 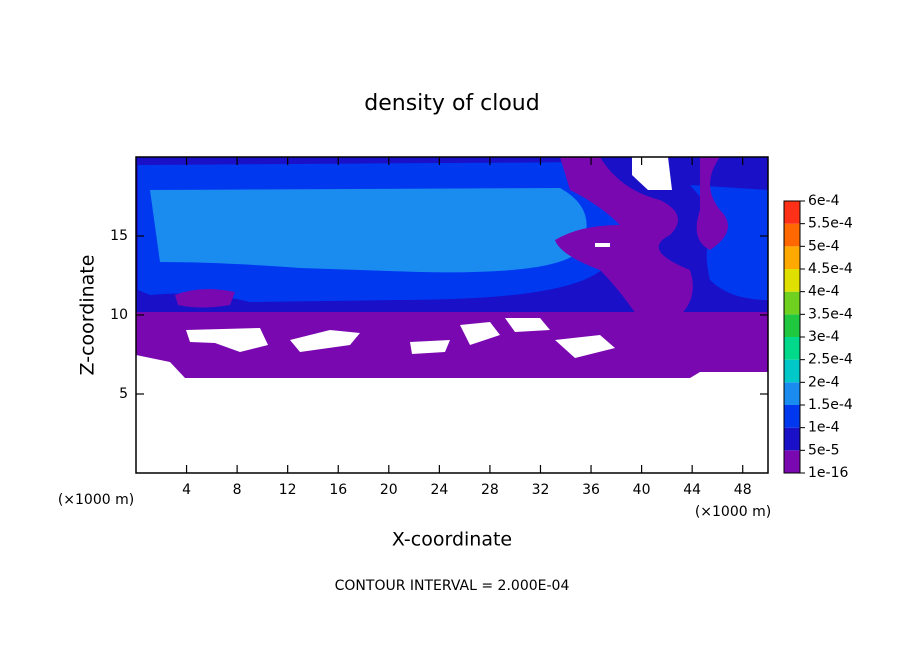 What do you see at coordinates (452, 586) in the screenshot?
I see `annotation: CONTOUR INTERVAL = 2.000E-04` at bounding box center [452, 586].